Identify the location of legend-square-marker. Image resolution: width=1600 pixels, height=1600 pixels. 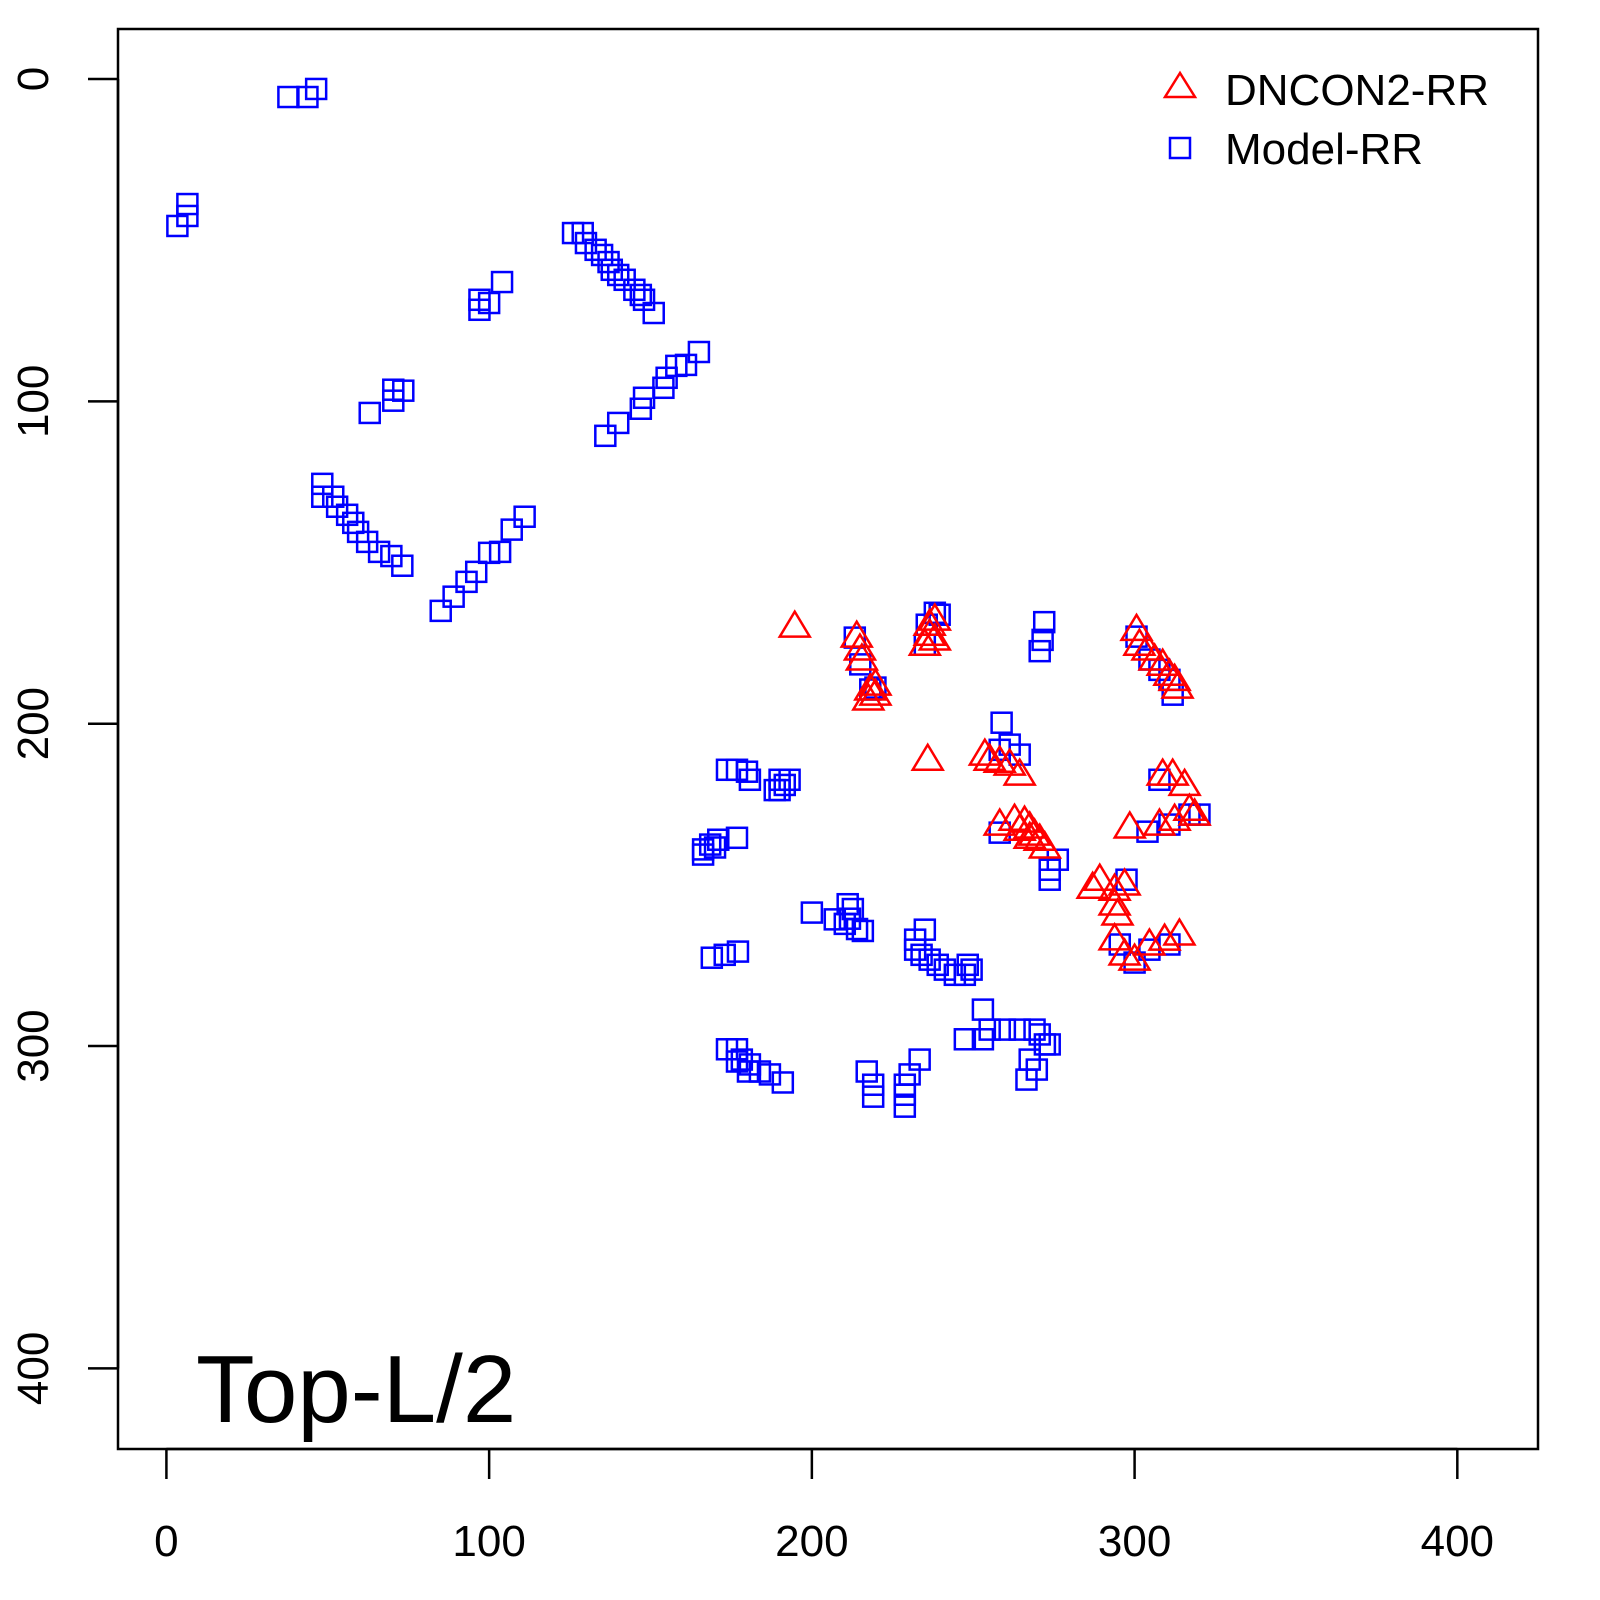
(1180, 148).